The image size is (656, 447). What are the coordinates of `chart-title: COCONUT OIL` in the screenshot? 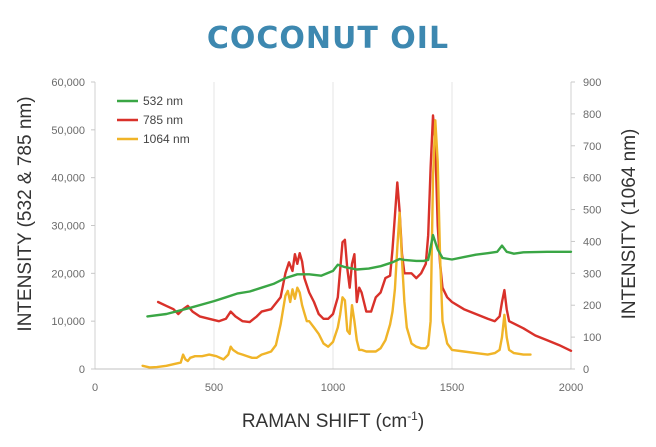 It's located at (328, 38).